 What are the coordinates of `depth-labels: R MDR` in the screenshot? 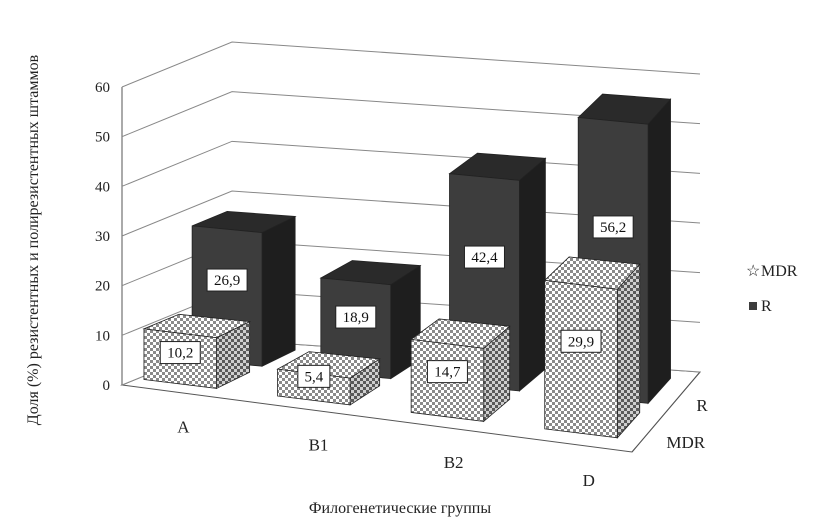 It's located at (687, 424).